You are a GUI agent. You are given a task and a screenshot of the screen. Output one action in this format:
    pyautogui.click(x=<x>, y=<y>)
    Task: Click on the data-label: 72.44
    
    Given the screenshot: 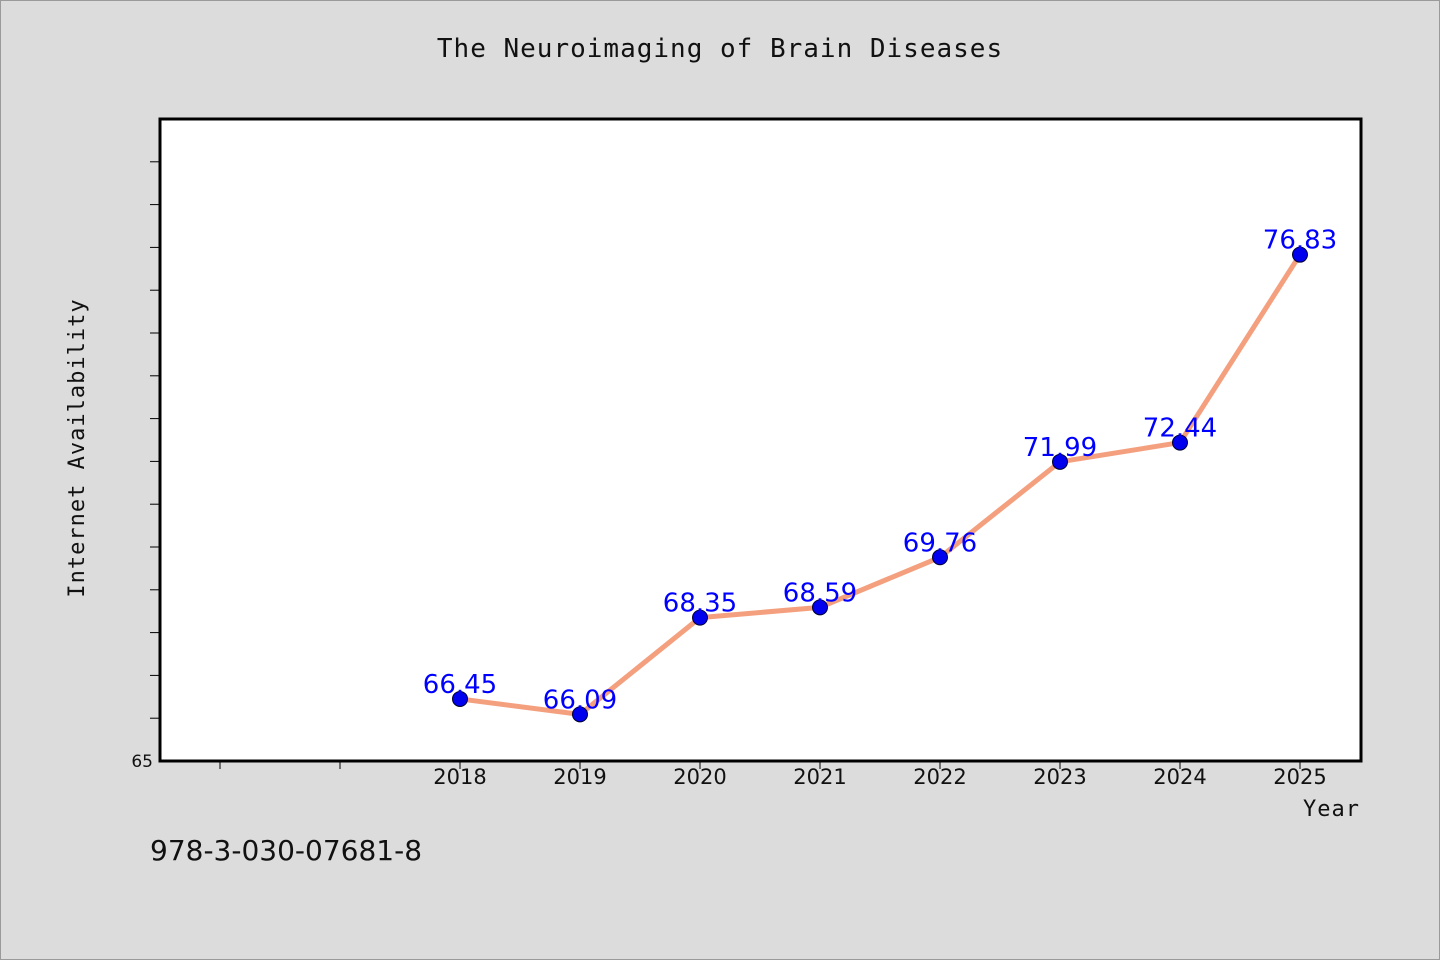 What is the action you would take?
    pyautogui.click(x=1180, y=429)
    